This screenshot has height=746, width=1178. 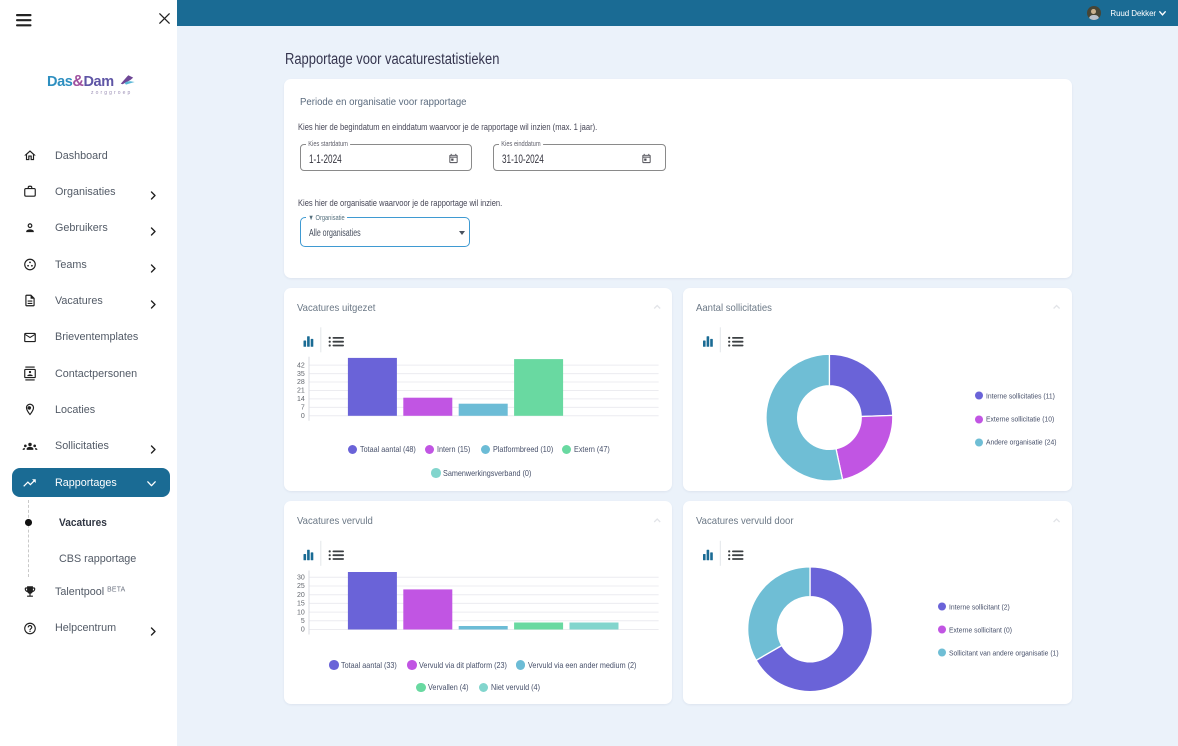 I want to click on svg-text: 42, so click(x=301, y=365).